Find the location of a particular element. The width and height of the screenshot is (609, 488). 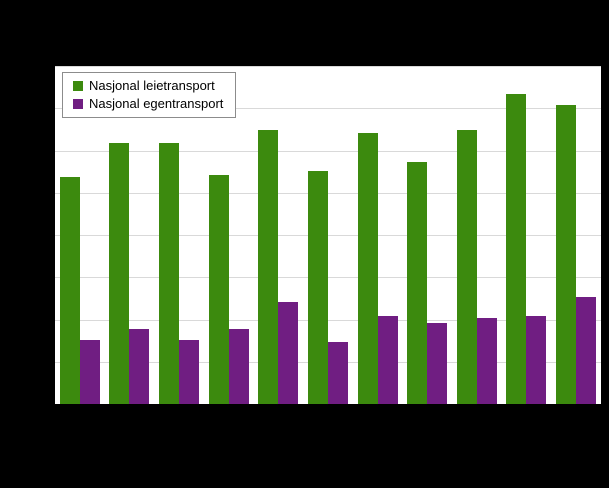

legend-item: Nasjonal leietransport is located at coordinates (148, 85).